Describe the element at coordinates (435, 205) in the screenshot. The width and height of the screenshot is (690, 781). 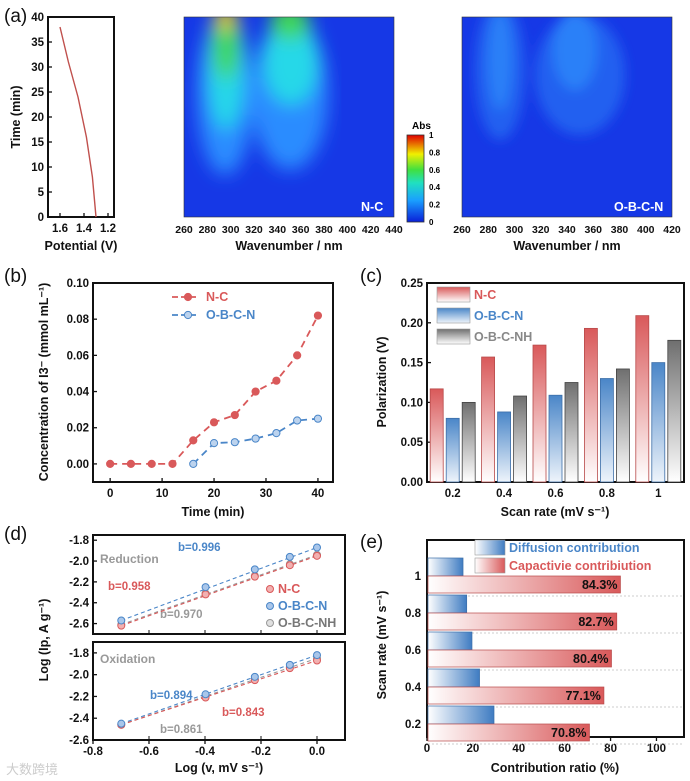
I see `colorbar-tick-label: 0.2` at that location.